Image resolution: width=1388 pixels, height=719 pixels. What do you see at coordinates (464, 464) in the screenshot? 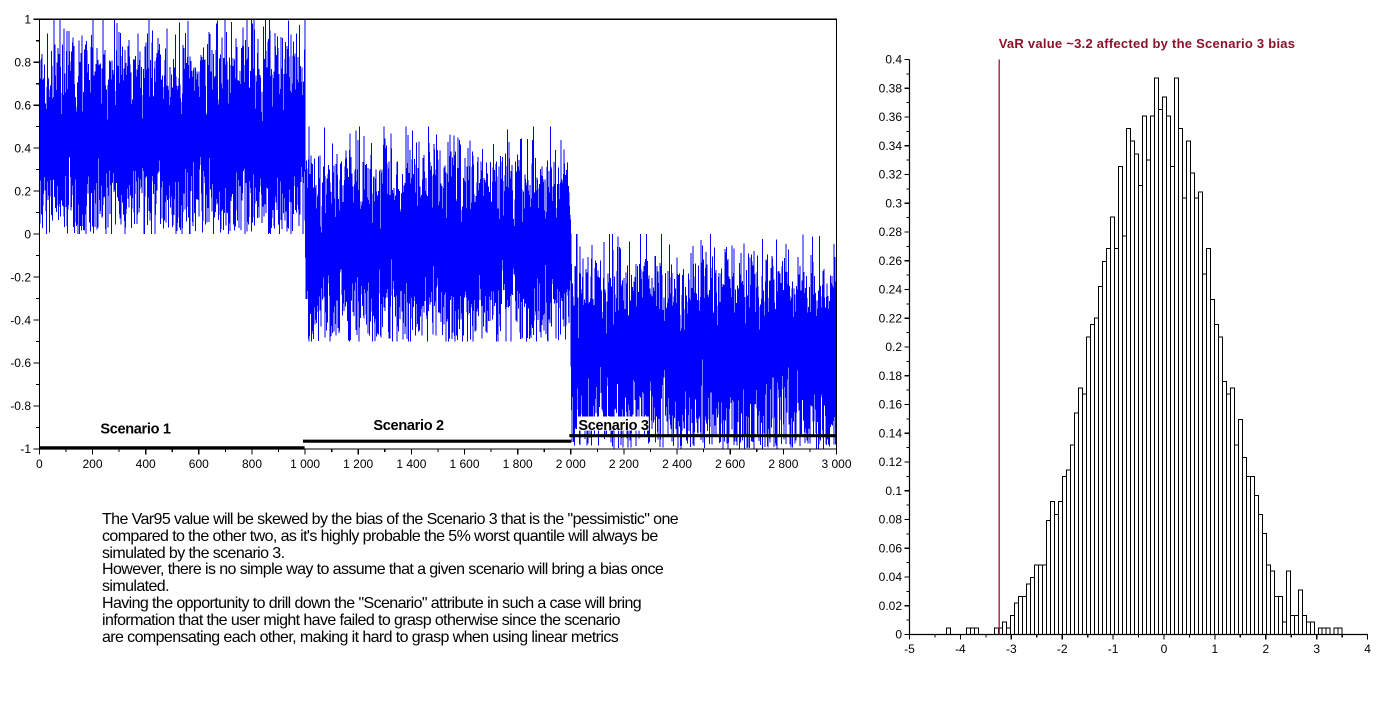
I see `svg-text: 1 600` at bounding box center [464, 464].